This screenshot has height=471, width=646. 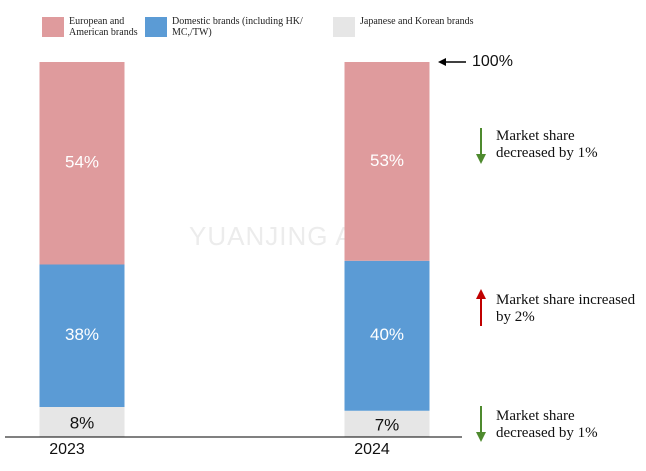 I want to click on legend-label: Japanese and Korean brands, so click(x=417, y=21).